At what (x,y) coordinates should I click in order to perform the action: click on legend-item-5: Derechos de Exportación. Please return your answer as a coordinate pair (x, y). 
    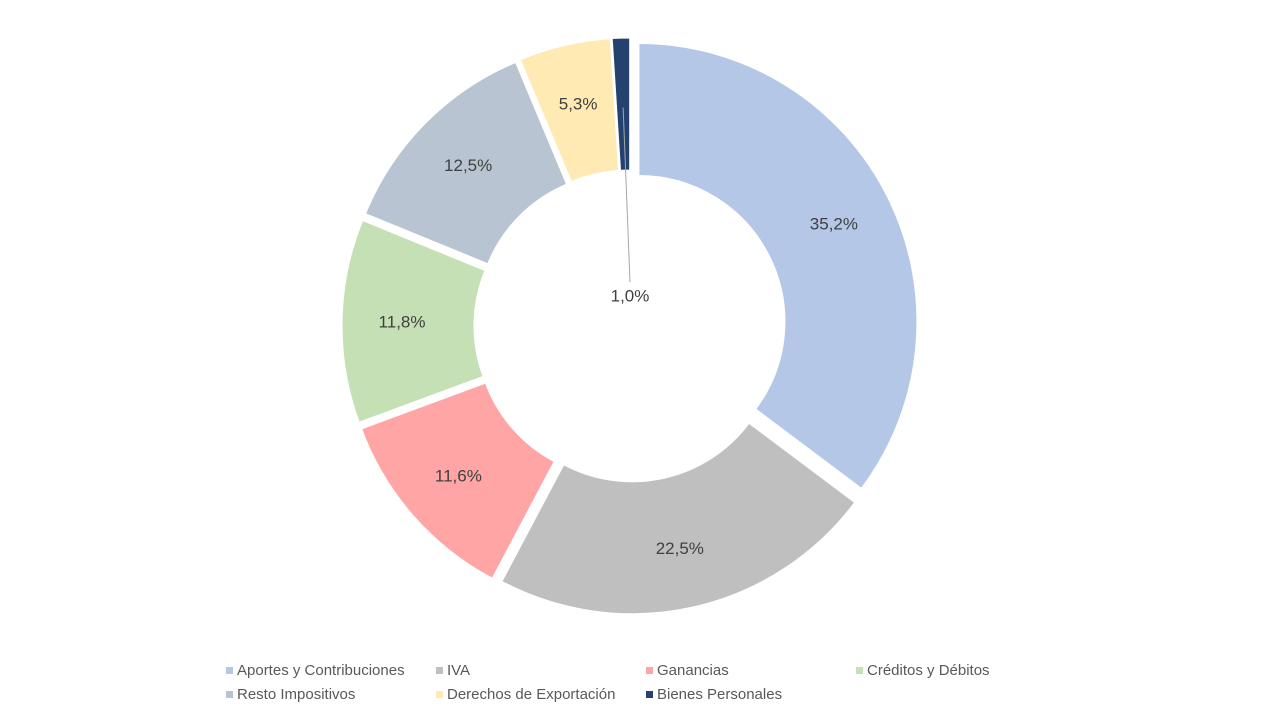
    Looking at the image, I should click on (541, 694).